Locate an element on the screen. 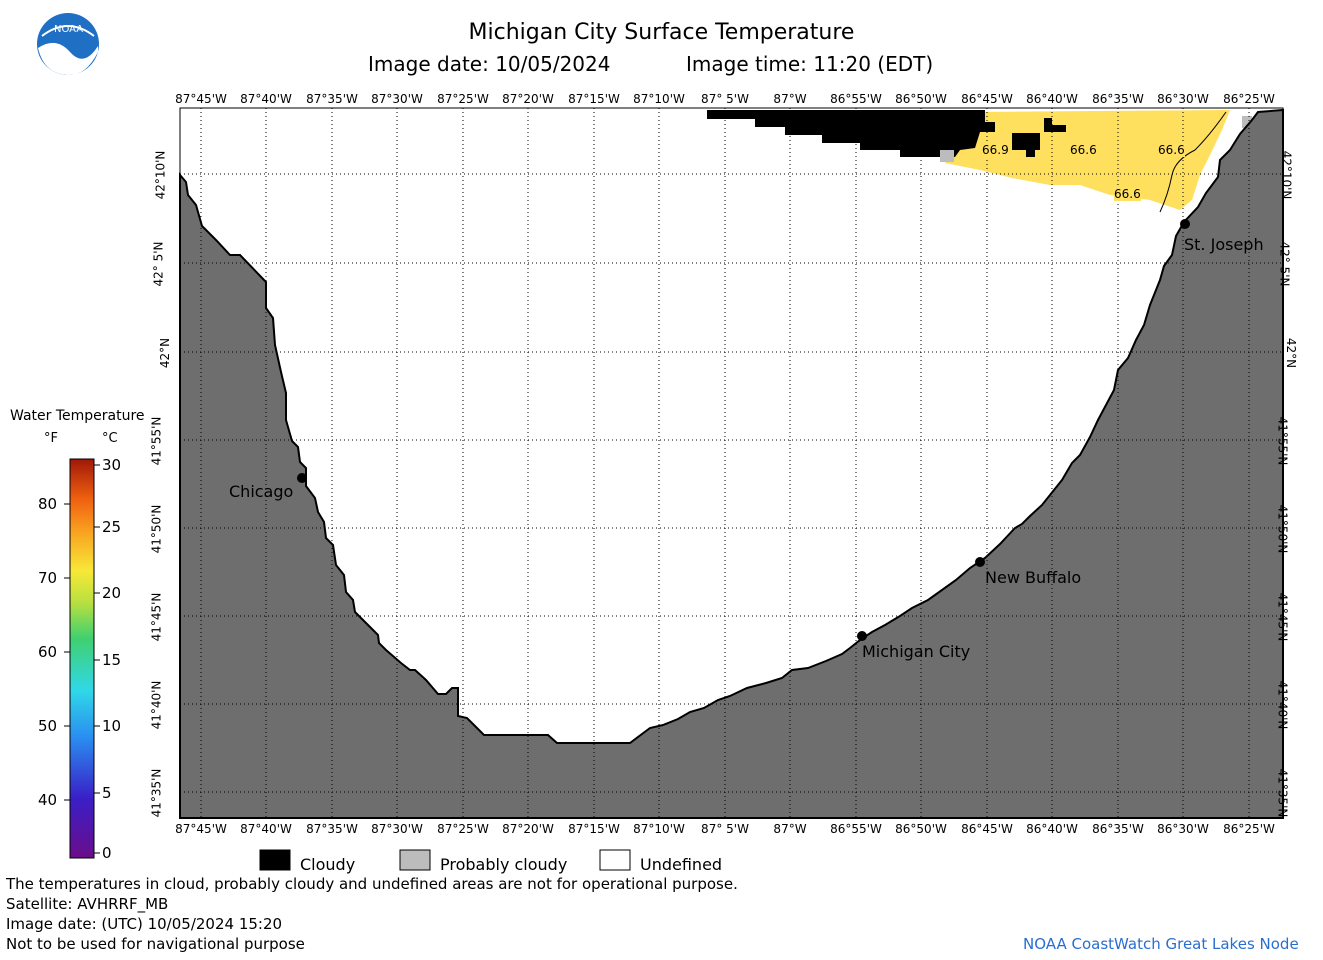 Image resolution: width=1323 pixels, height=960 pixels. lat-label-left: 41°45'N is located at coordinates (156, 617).